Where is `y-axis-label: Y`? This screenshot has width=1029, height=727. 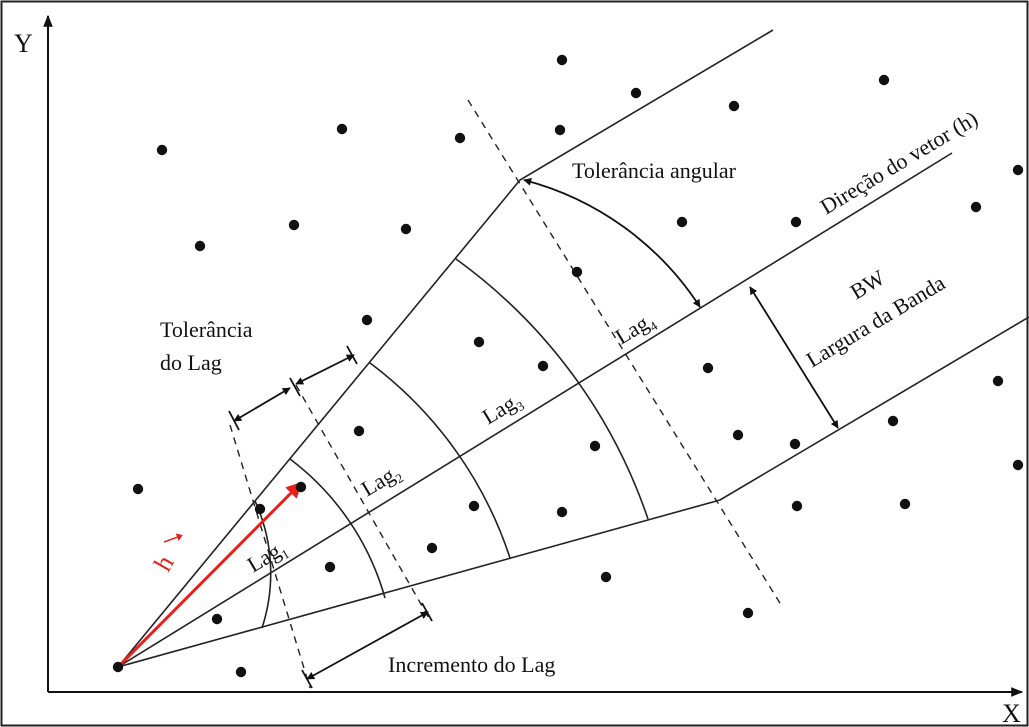
y-axis-label: Y is located at coordinates (23, 43).